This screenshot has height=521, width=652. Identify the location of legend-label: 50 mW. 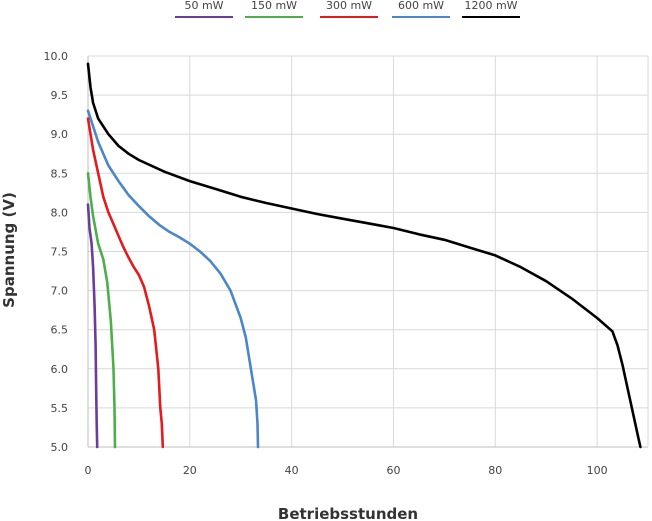
(203, 6).